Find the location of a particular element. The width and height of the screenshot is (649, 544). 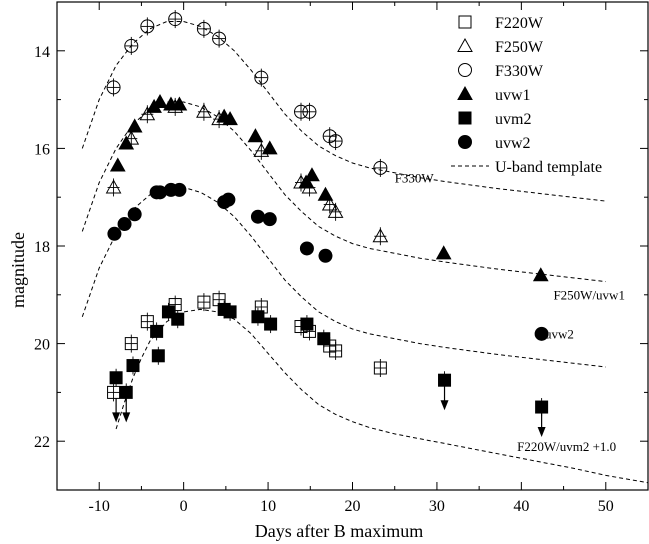

legend-label-F220W: F220W is located at coordinates (519, 23).